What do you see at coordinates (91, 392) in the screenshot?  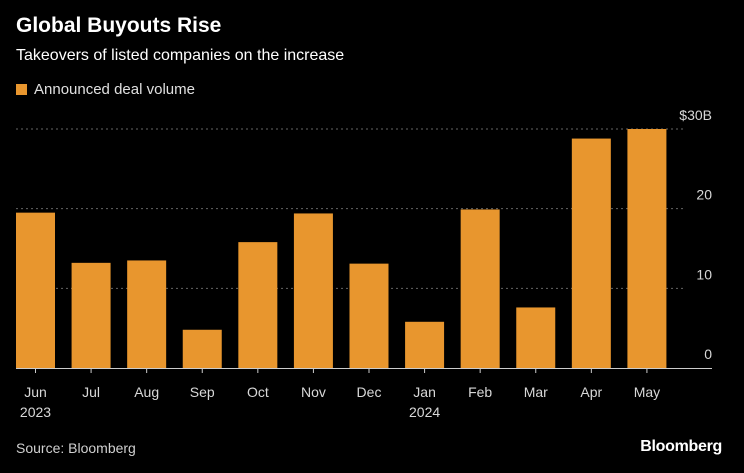 I see `x-tick-label: Jul` at bounding box center [91, 392].